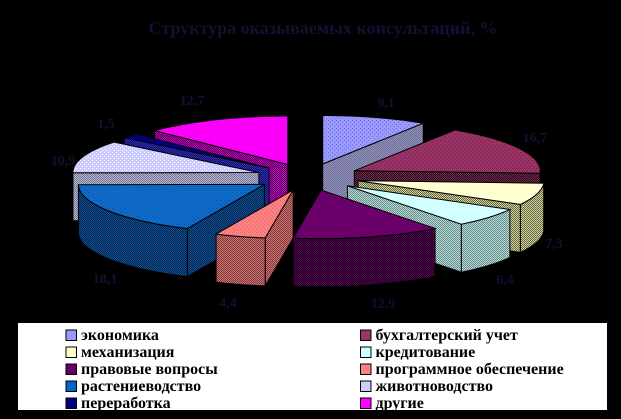  What do you see at coordinates (105, 279) in the screenshot?
I see `svg-text: 18,1` at bounding box center [105, 279].